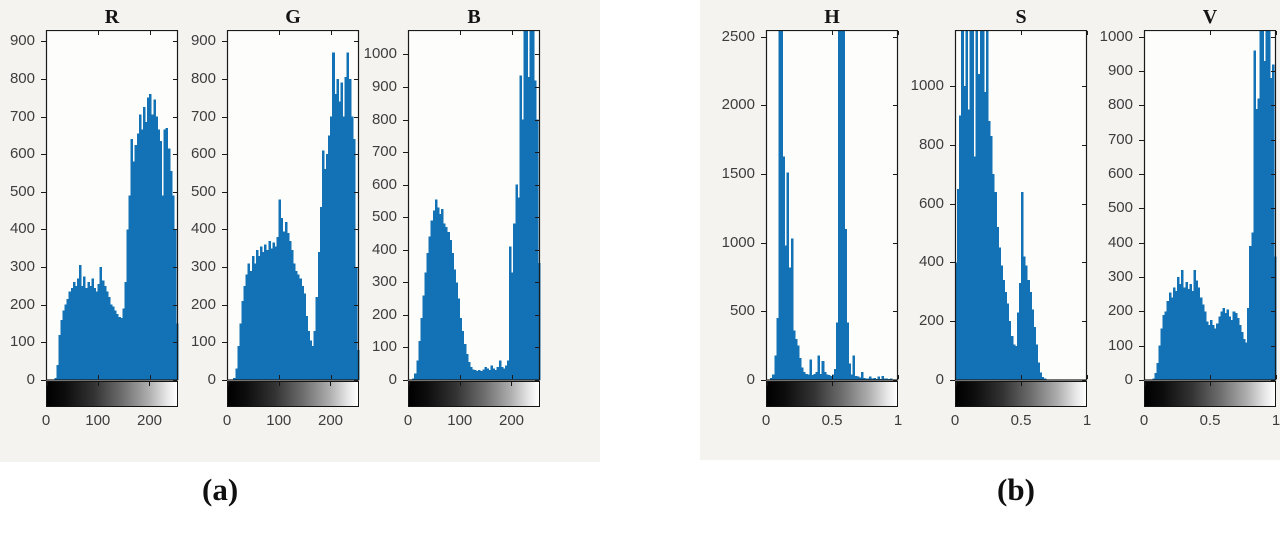 Image resolution: width=1280 pixels, height=534 pixels. Describe the element at coordinates (1087, 420) in the screenshot. I see `x-tick-label: 1` at that location.